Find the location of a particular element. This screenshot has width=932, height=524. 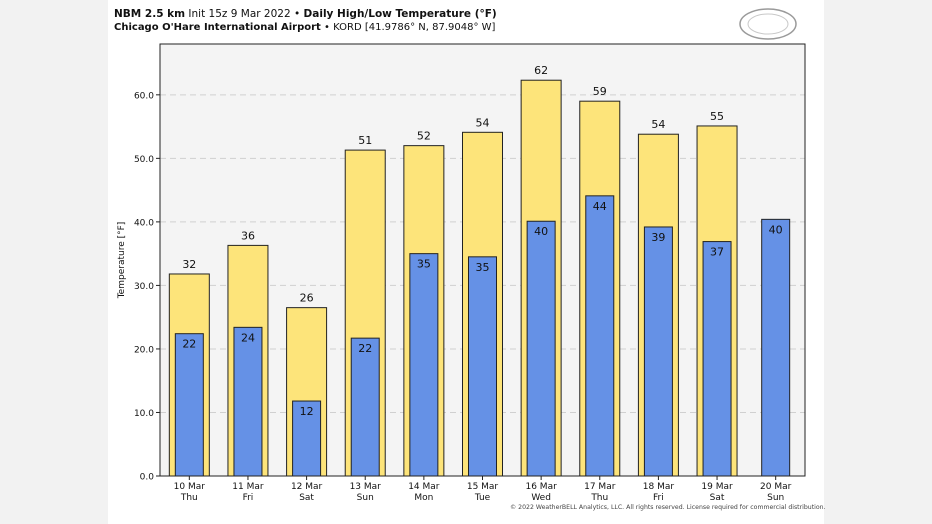

x-tick-date-label: 16 Mar is located at coordinates (541, 487).